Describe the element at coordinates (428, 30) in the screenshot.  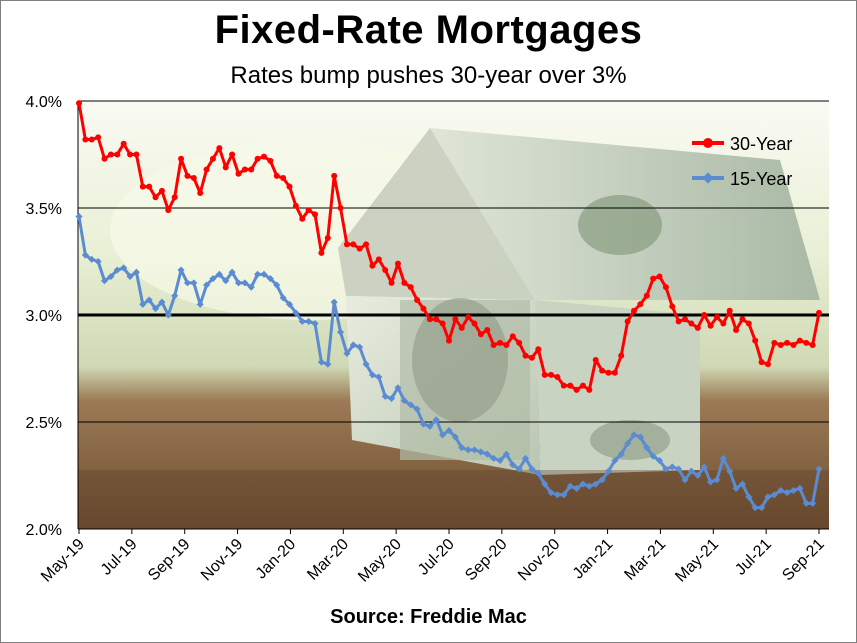
I see `chart-title: Fixed-Rate Mortgages` at that location.